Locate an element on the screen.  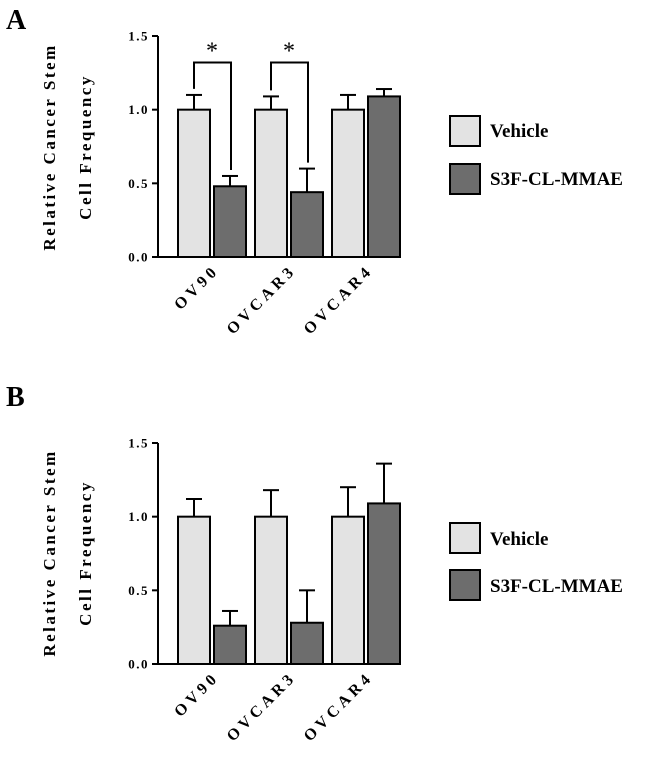
panel-label: B is located at coordinates (15, 397).